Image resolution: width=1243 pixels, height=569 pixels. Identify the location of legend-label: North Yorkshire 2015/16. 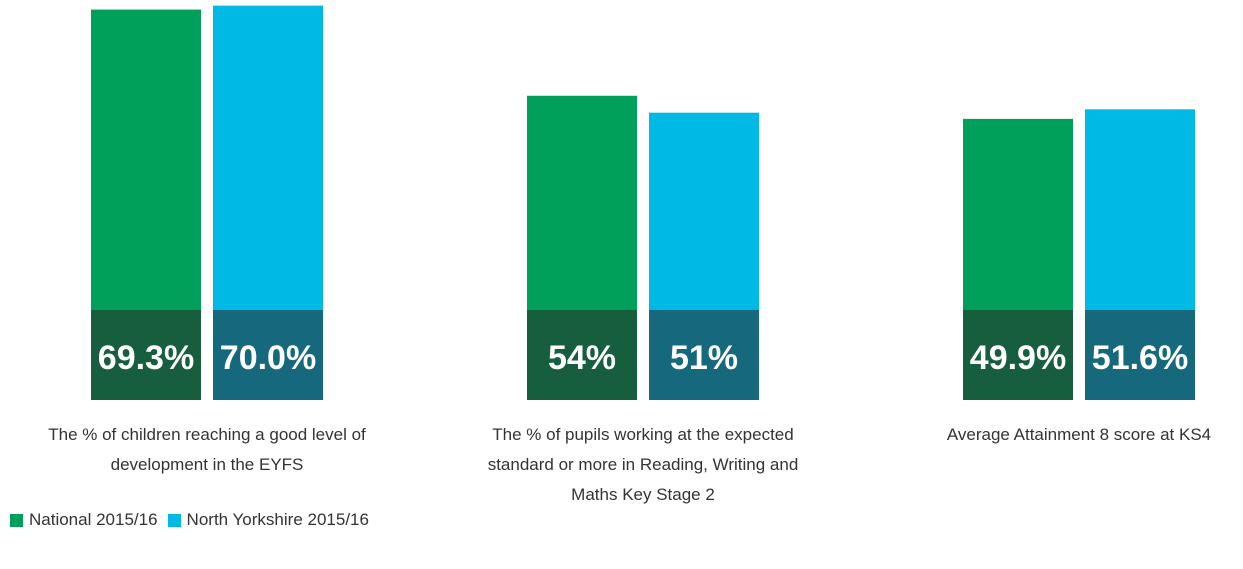
(277, 519).